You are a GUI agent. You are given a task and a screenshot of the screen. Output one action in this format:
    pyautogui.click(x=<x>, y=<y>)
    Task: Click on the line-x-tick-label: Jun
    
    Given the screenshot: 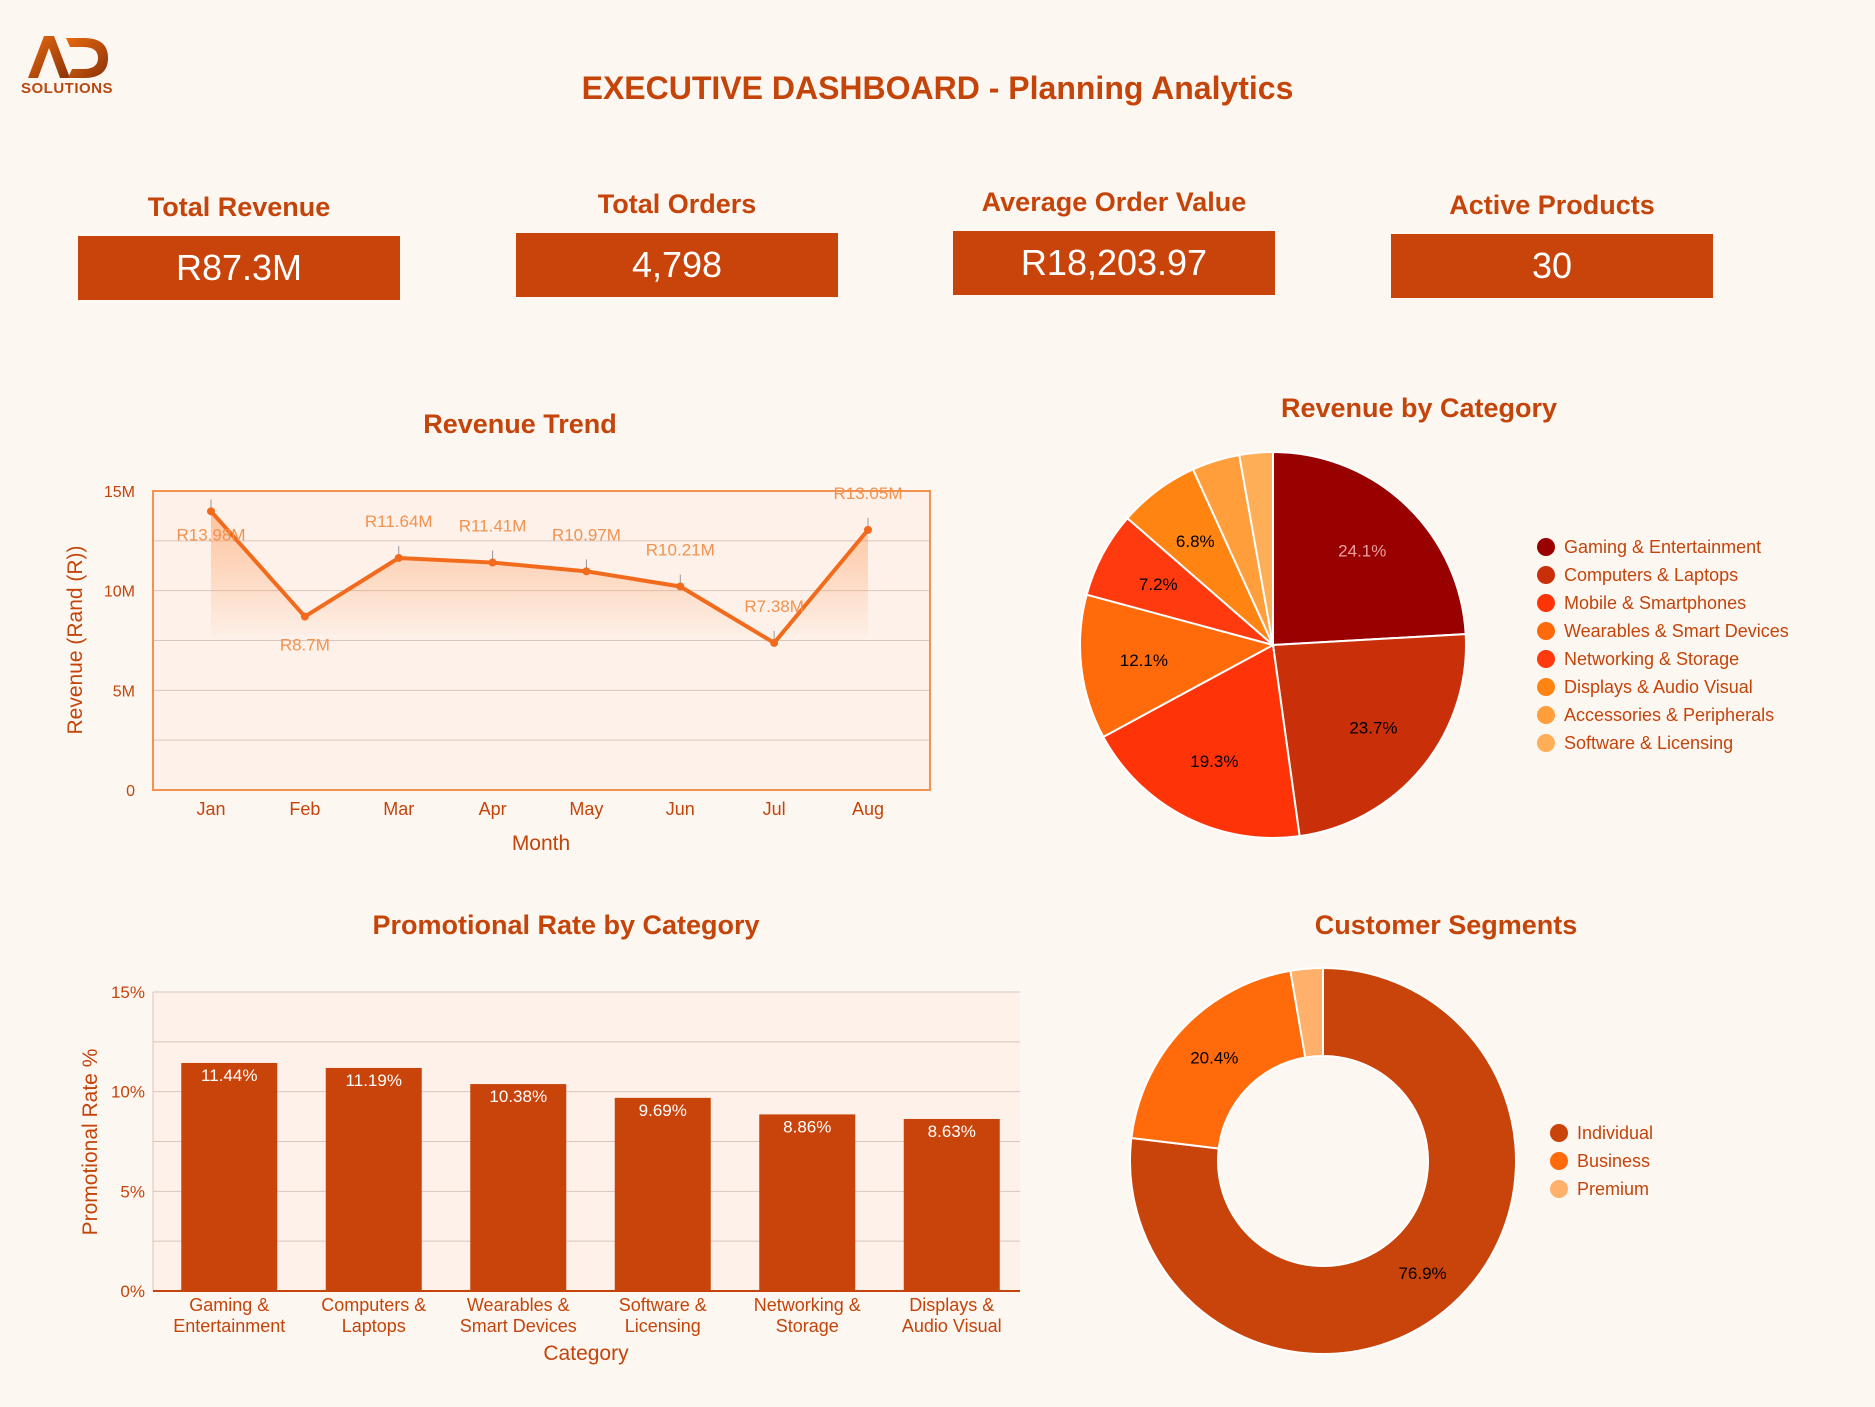 What is the action you would take?
    pyautogui.click(x=680, y=809)
    